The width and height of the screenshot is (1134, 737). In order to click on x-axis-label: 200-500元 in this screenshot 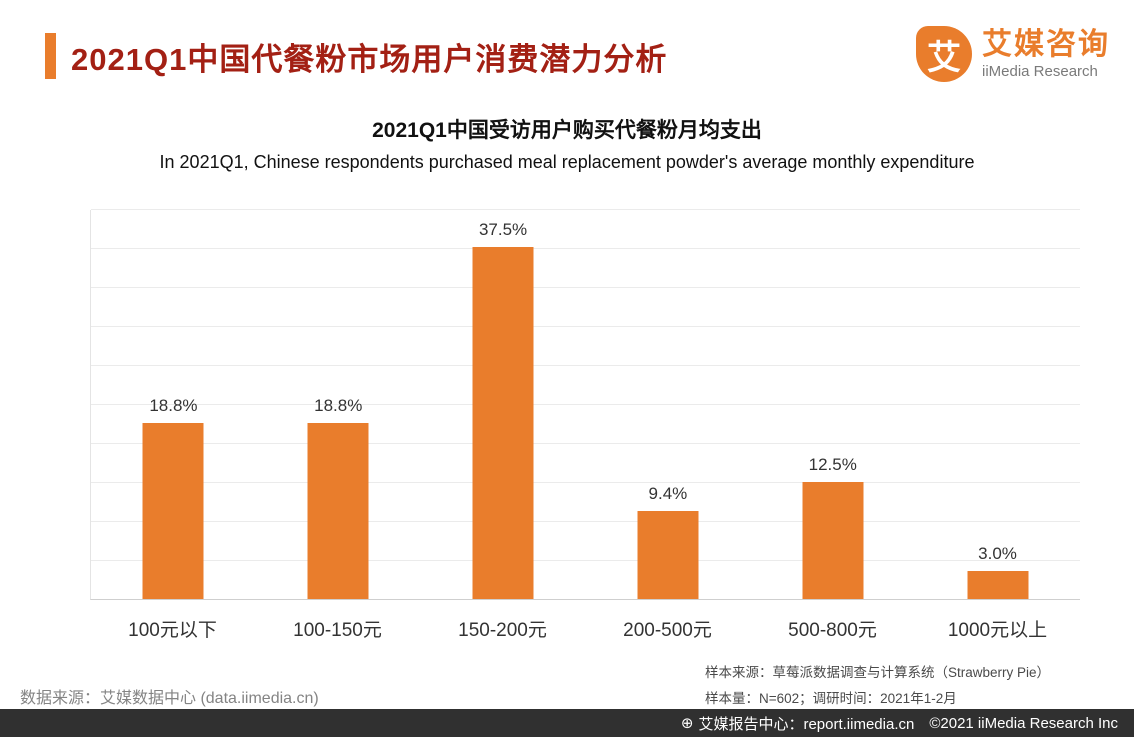, I will do `click(667, 630)`.